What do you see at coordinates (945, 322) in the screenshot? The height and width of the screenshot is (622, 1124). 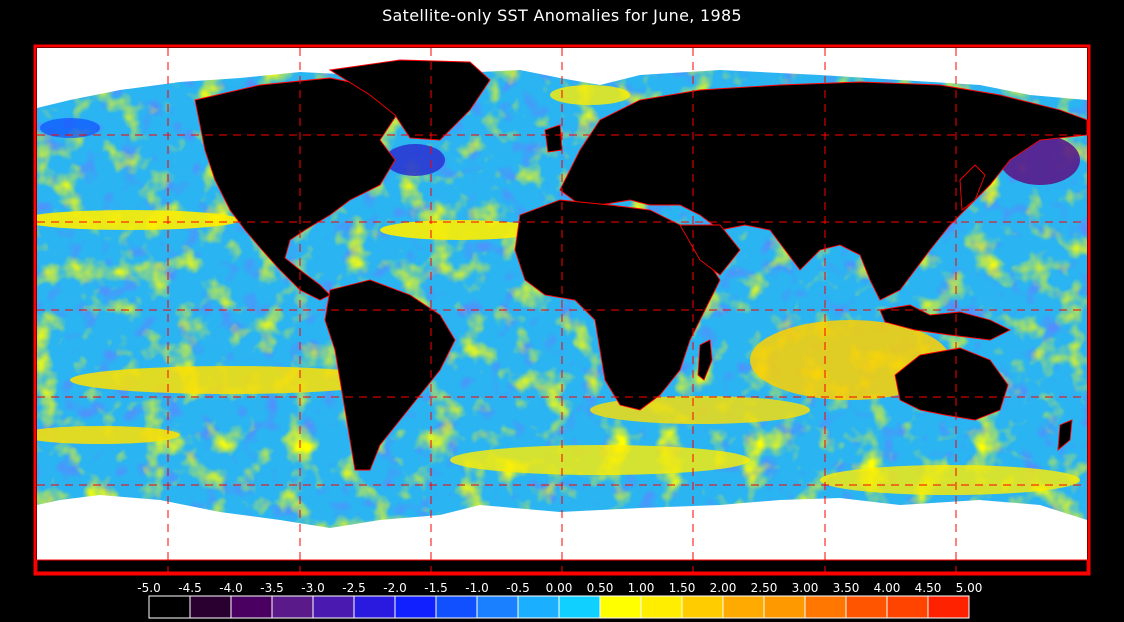 I see `indonesia` at bounding box center [945, 322].